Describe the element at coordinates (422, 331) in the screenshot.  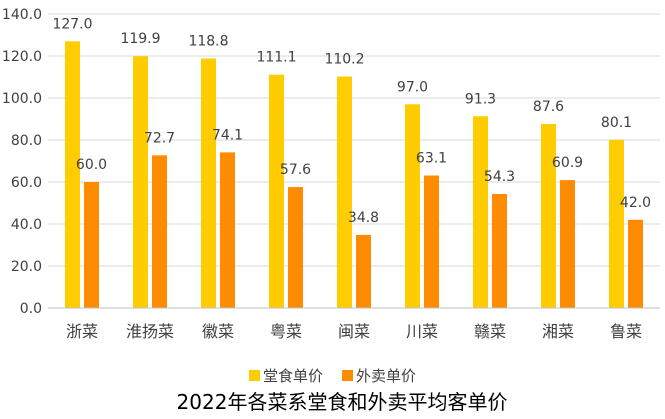
I see `x-tick-label: 川菜` at that location.